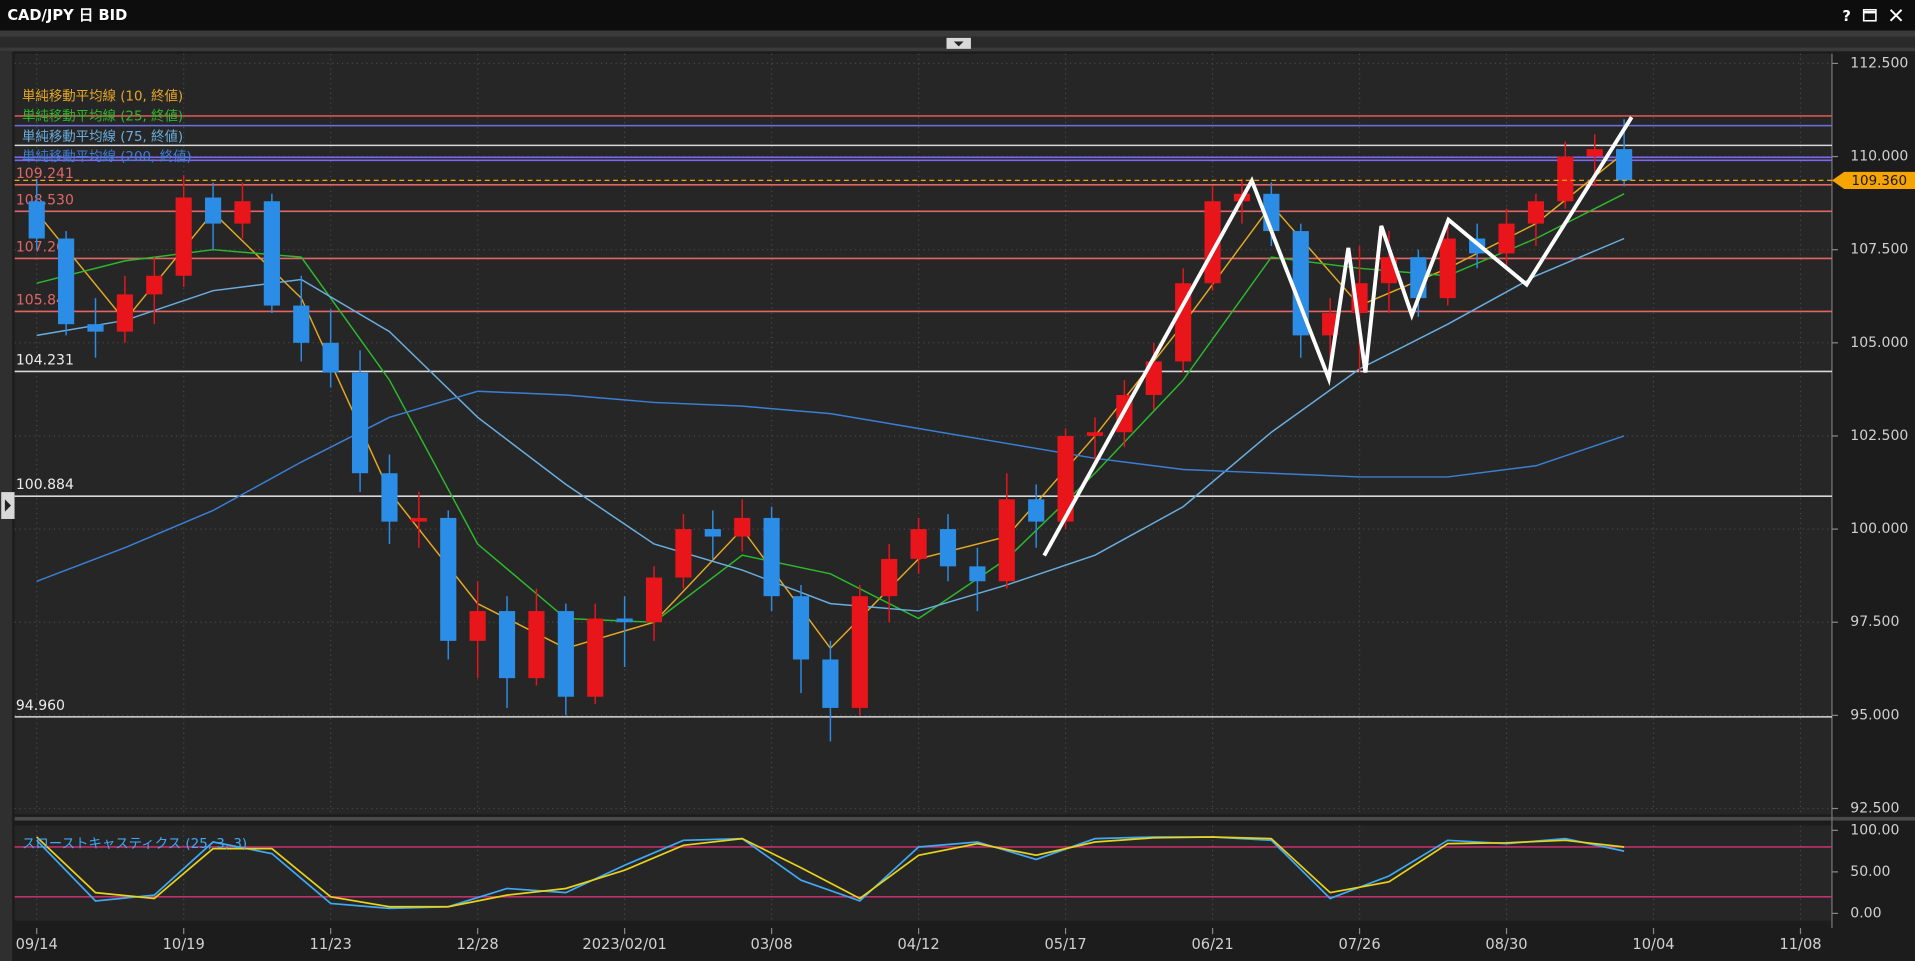 The image size is (1915, 961). Describe the element at coordinates (45, 360) in the screenshot. I see `level-label: 104.231` at that location.